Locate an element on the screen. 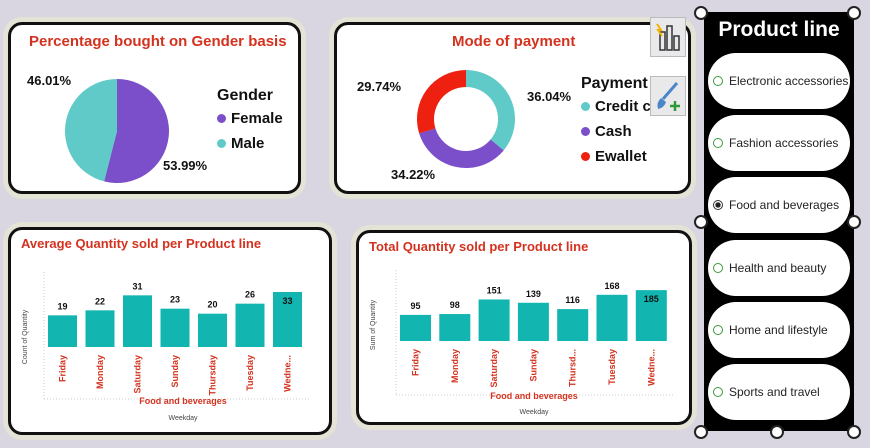 The width and height of the screenshot is (870, 448). bar-value-label: 185 is located at coordinates (651, 299).